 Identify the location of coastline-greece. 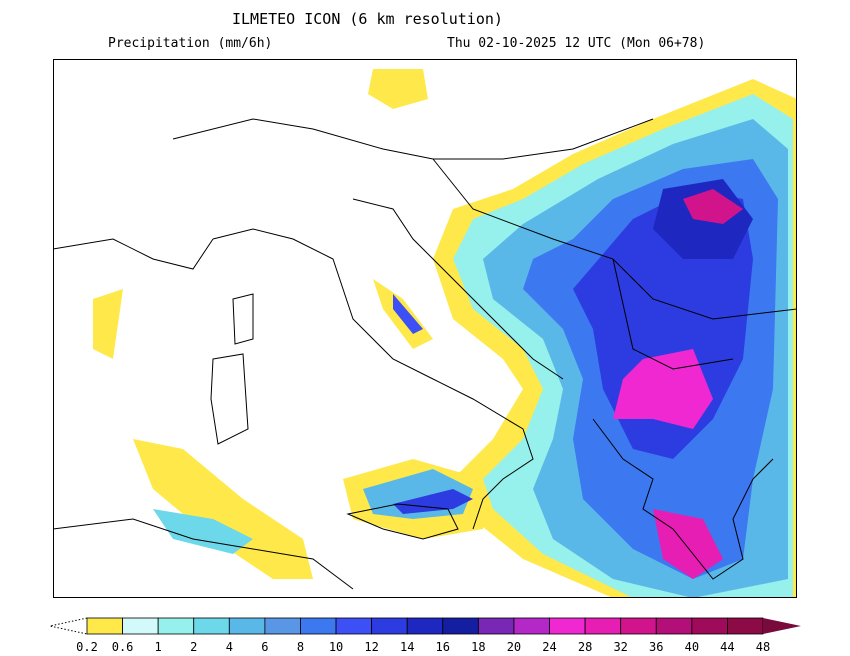
(683, 499).